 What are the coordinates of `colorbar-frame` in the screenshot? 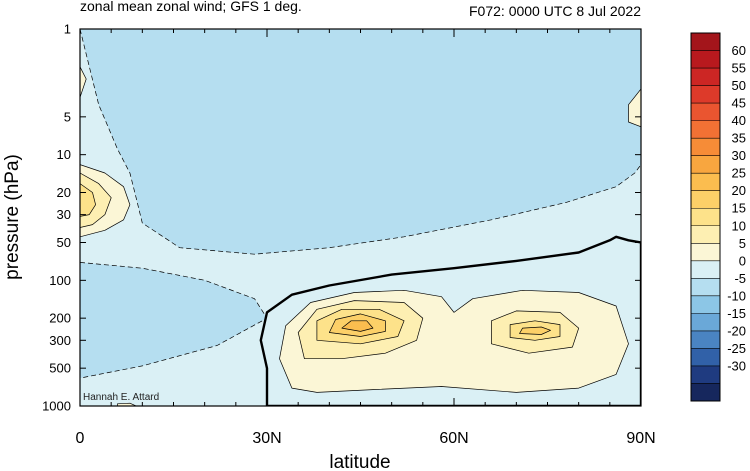 It's located at (705, 217).